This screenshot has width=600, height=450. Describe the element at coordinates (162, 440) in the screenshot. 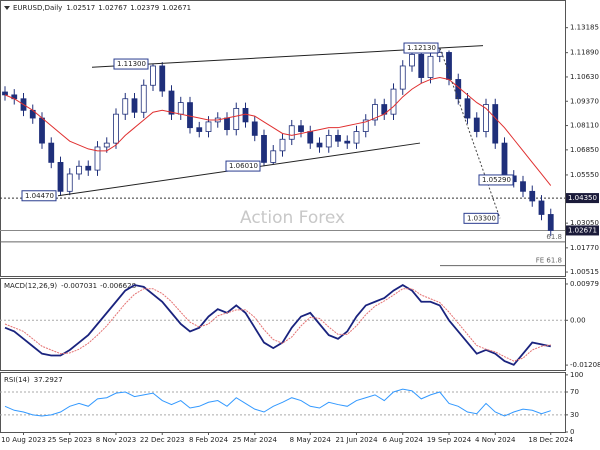

I see `x-tick-label: 22 Dec 2023` at that location.